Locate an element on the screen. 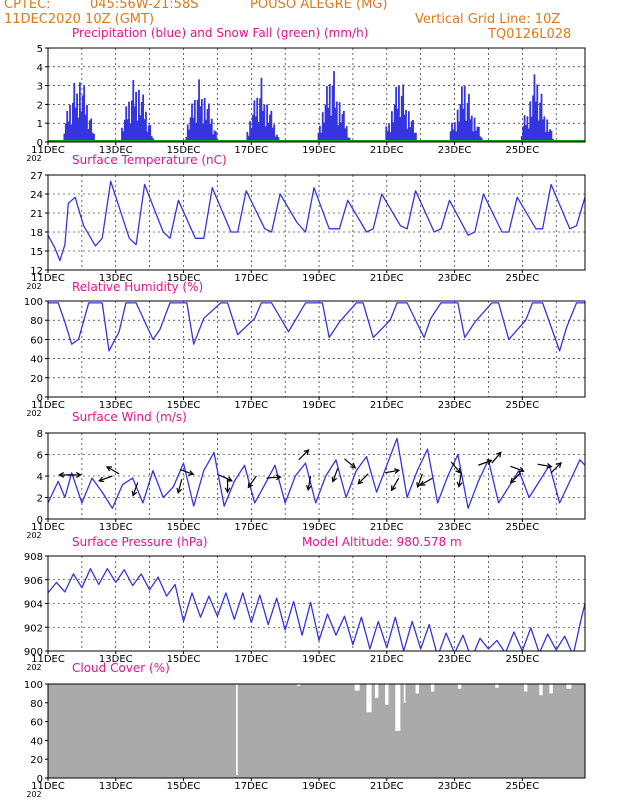 The height and width of the screenshot is (800, 618). y-tick-label: 60 is located at coordinates (36, 340).